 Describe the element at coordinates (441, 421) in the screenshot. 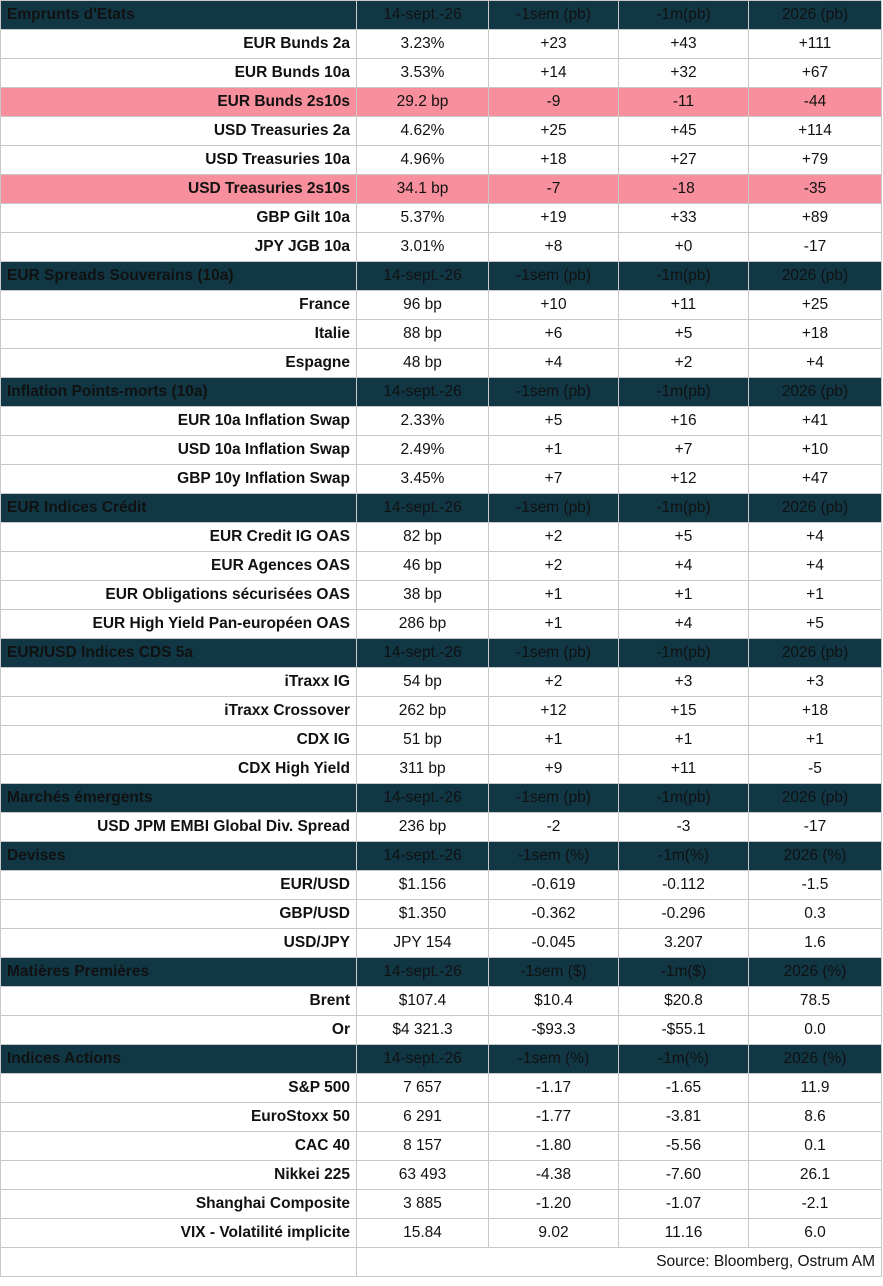

I see `table-row: EUR 10a Inflation Swap 2.33% +5 +16 +41` at that location.